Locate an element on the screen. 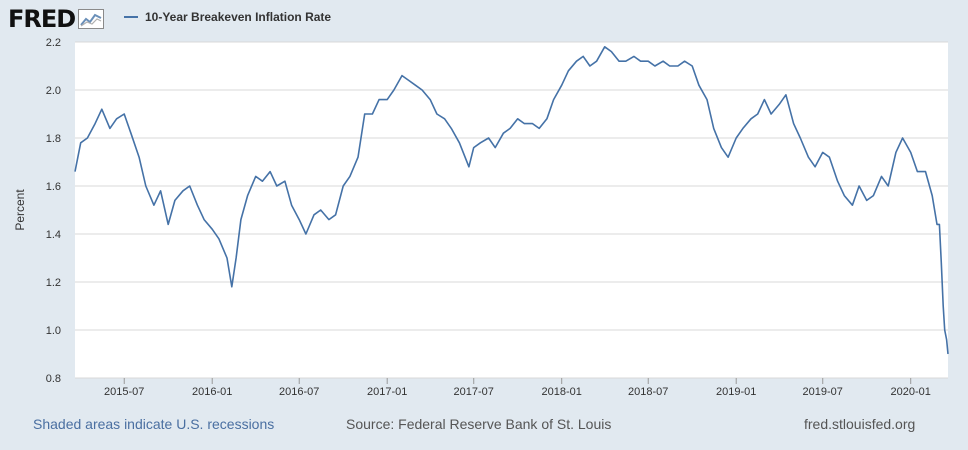 This screenshot has height=450, width=968. y-tick-label: 1.4 is located at coordinates (53, 235).